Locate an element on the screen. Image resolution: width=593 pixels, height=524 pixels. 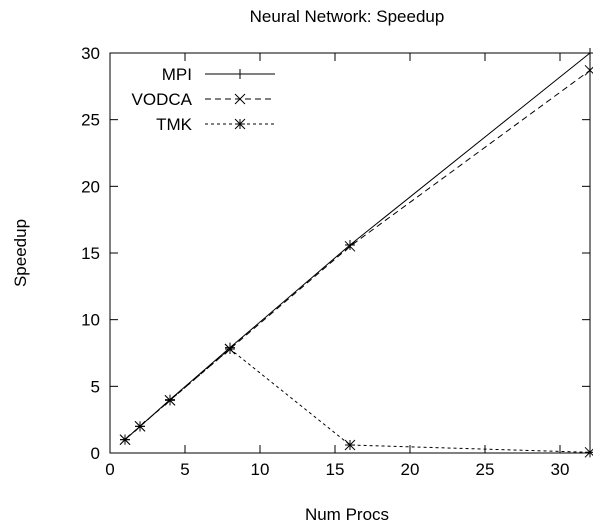
y-tick-label: 30 is located at coordinates (90, 53).